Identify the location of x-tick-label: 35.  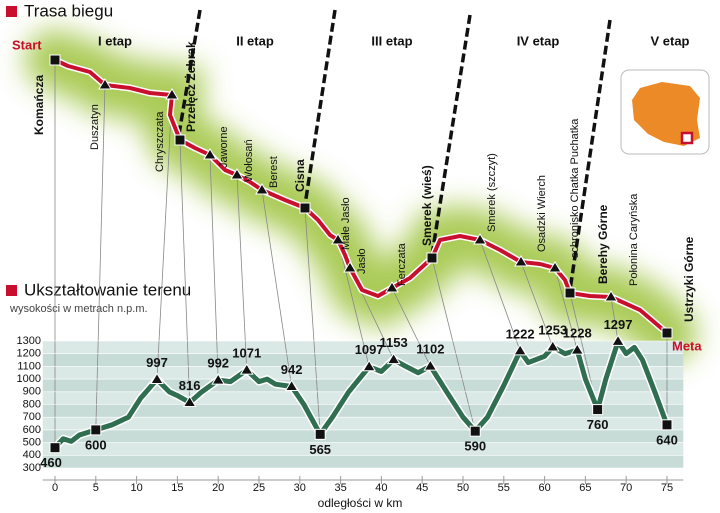
(340, 488).